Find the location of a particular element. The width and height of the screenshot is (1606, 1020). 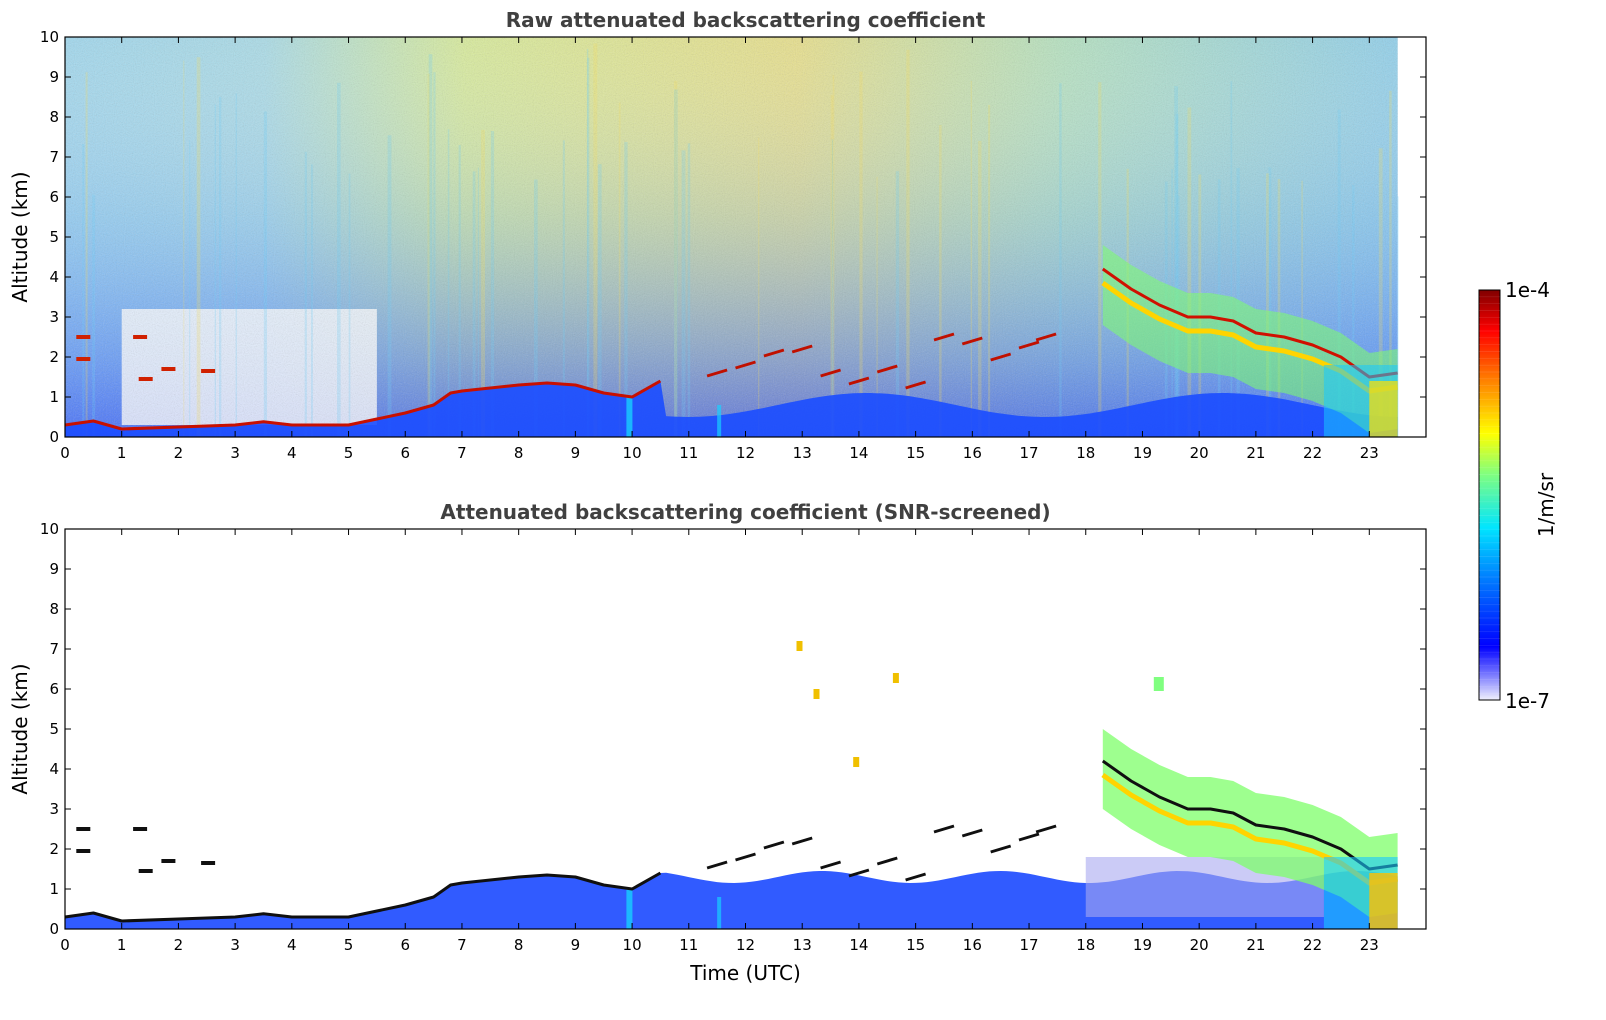

y-tick-label: 5 is located at coordinates (54, 729).